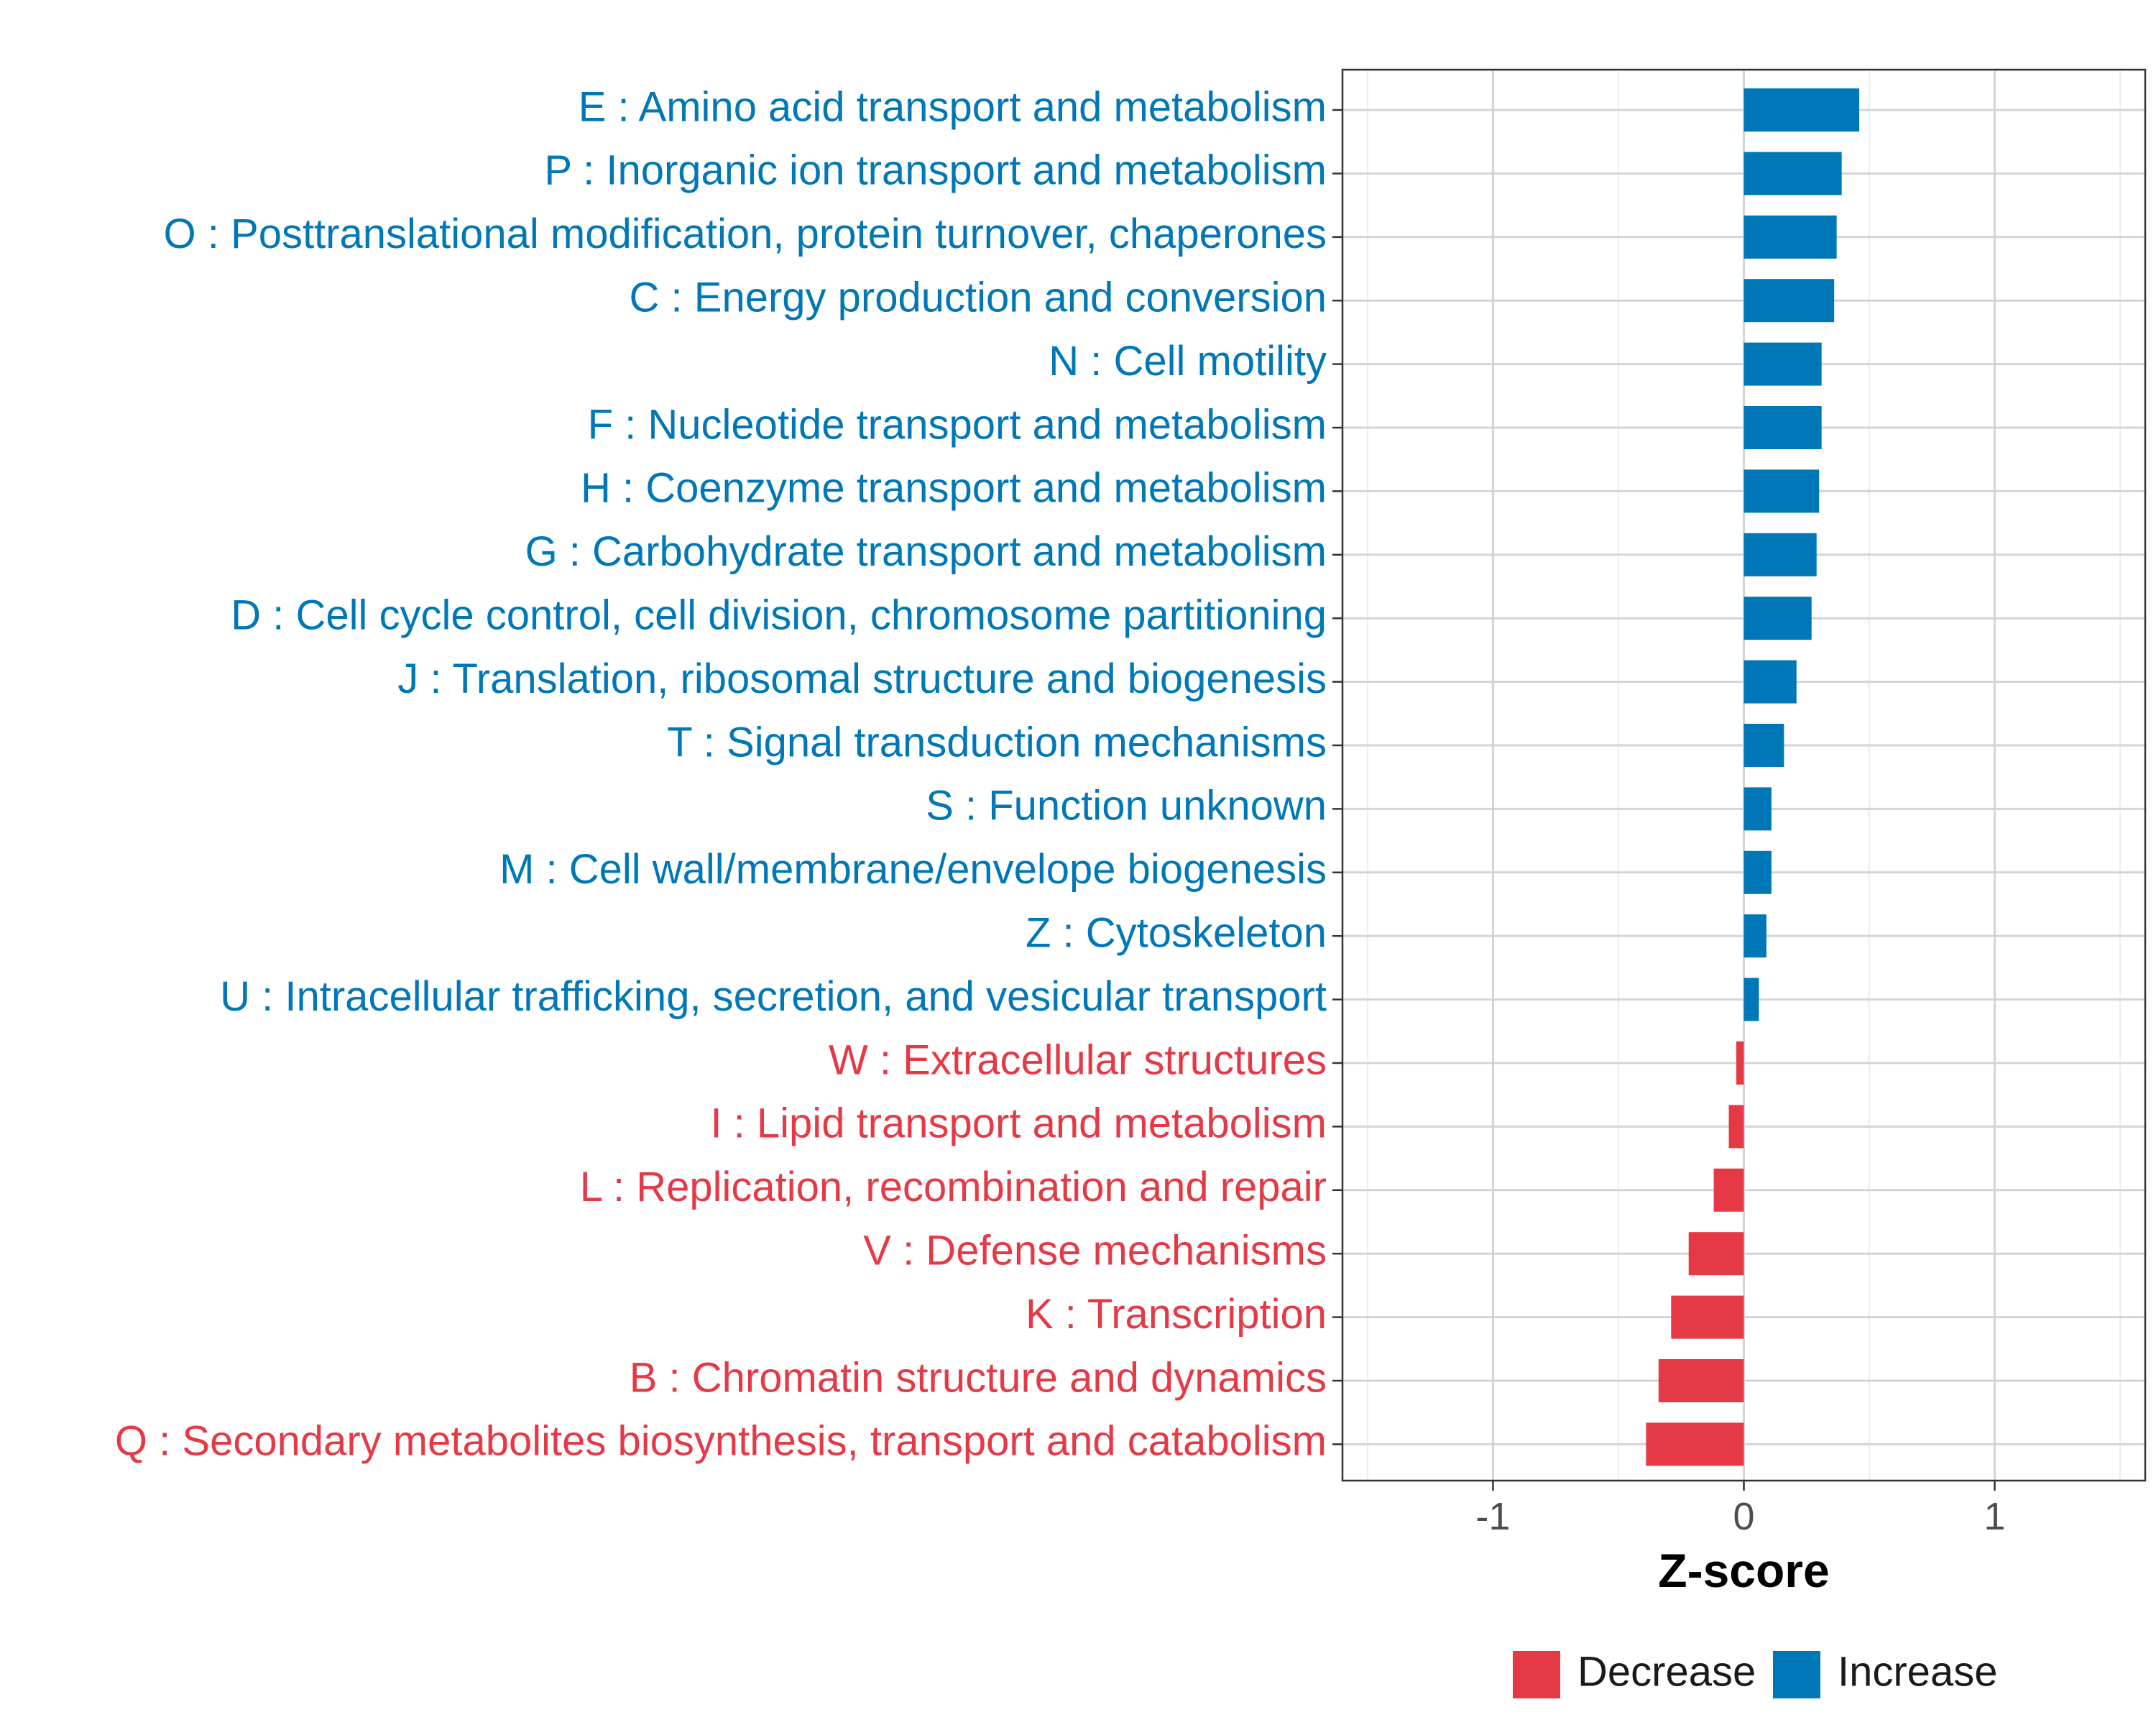  I want to click on category-label: B : Chromatin structure and dynamics, so click(978, 1377).